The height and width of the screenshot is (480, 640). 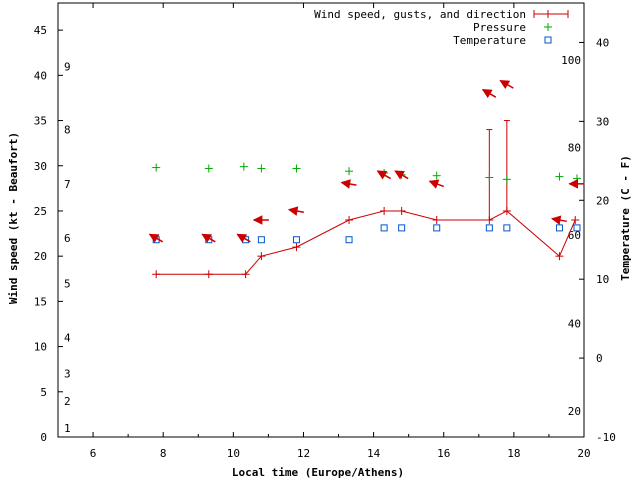 I want to click on beaufort-label: 9, so click(x=67, y=66).